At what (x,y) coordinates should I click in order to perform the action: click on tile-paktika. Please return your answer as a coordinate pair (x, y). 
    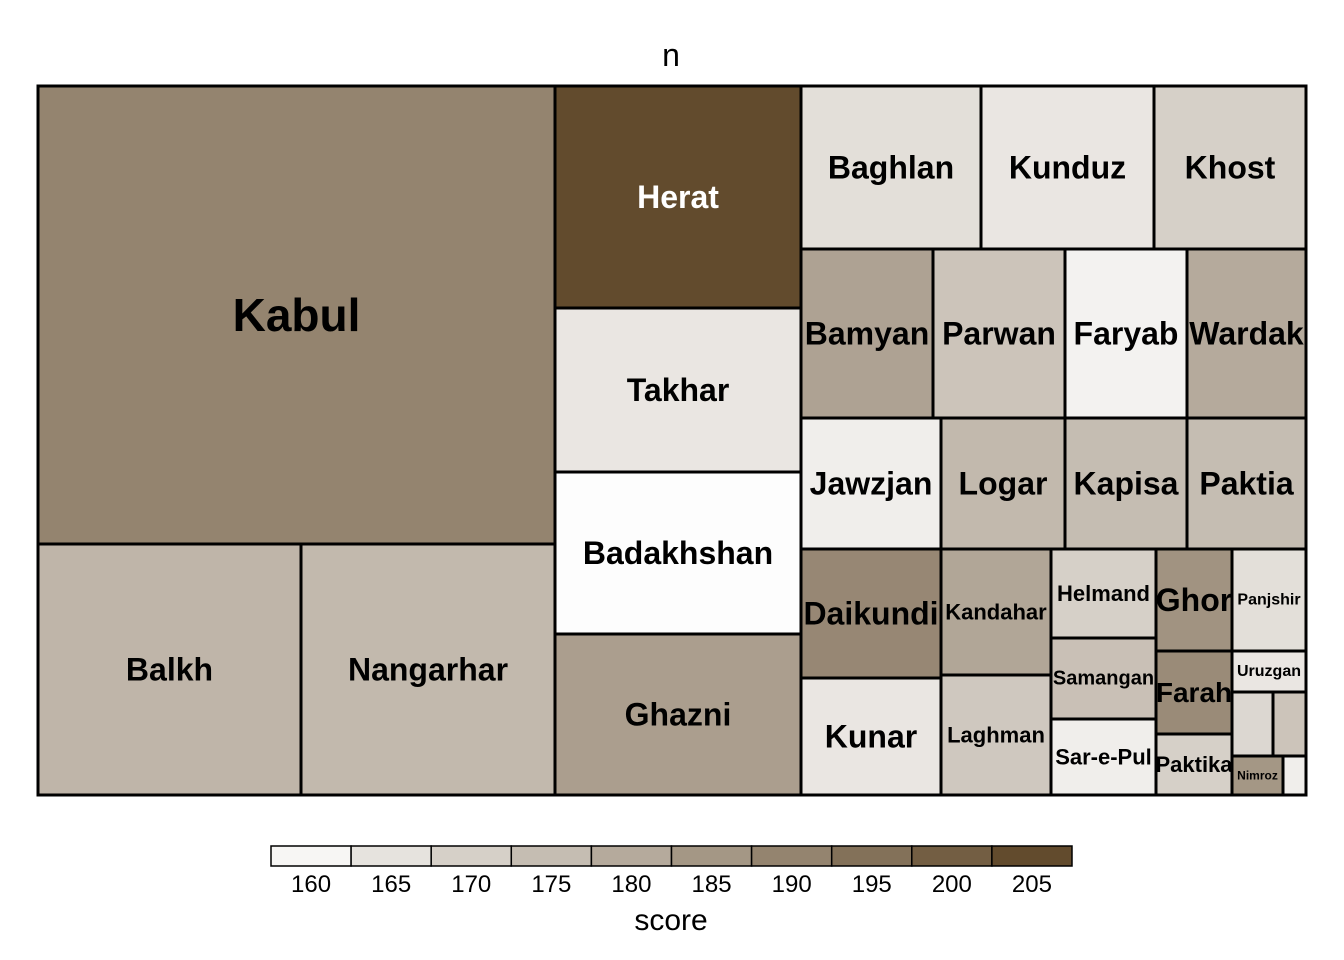
    Looking at the image, I should click on (1194, 764).